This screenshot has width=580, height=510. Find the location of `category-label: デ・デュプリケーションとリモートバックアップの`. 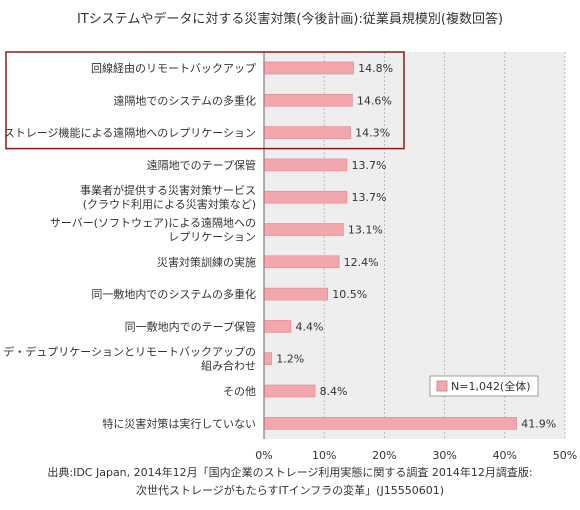

category-label: デ・デュプリケーションとリモートバックアップの is located at coordinates (129, 352).